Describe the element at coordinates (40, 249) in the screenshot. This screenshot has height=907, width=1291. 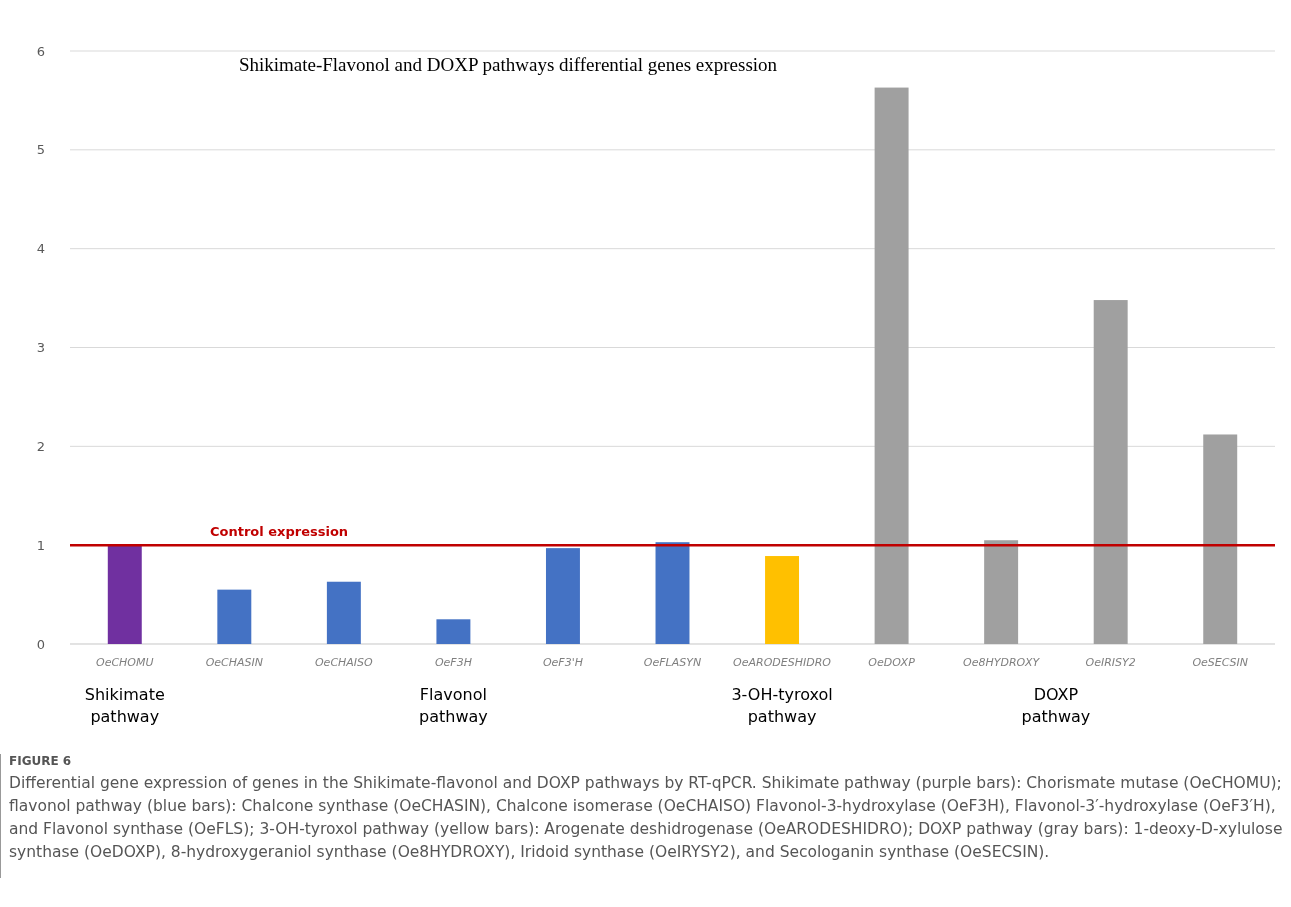
I see `y-tick-label: 4` at that location.